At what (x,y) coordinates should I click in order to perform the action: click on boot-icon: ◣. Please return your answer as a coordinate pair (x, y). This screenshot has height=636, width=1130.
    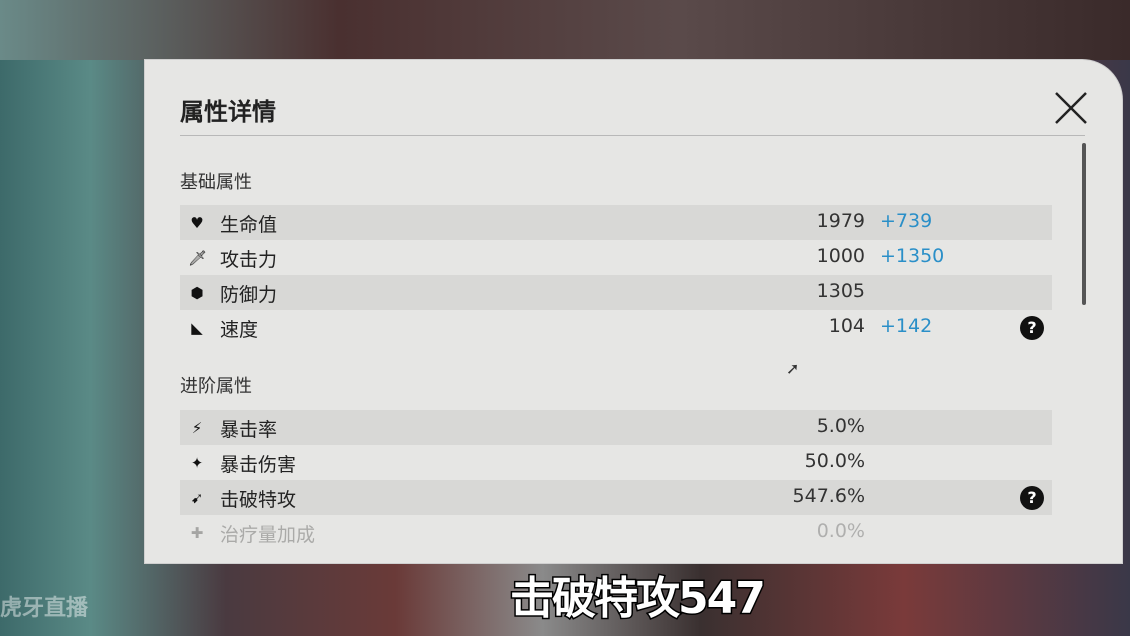
    Looking at the image, I should click on (197, 328).